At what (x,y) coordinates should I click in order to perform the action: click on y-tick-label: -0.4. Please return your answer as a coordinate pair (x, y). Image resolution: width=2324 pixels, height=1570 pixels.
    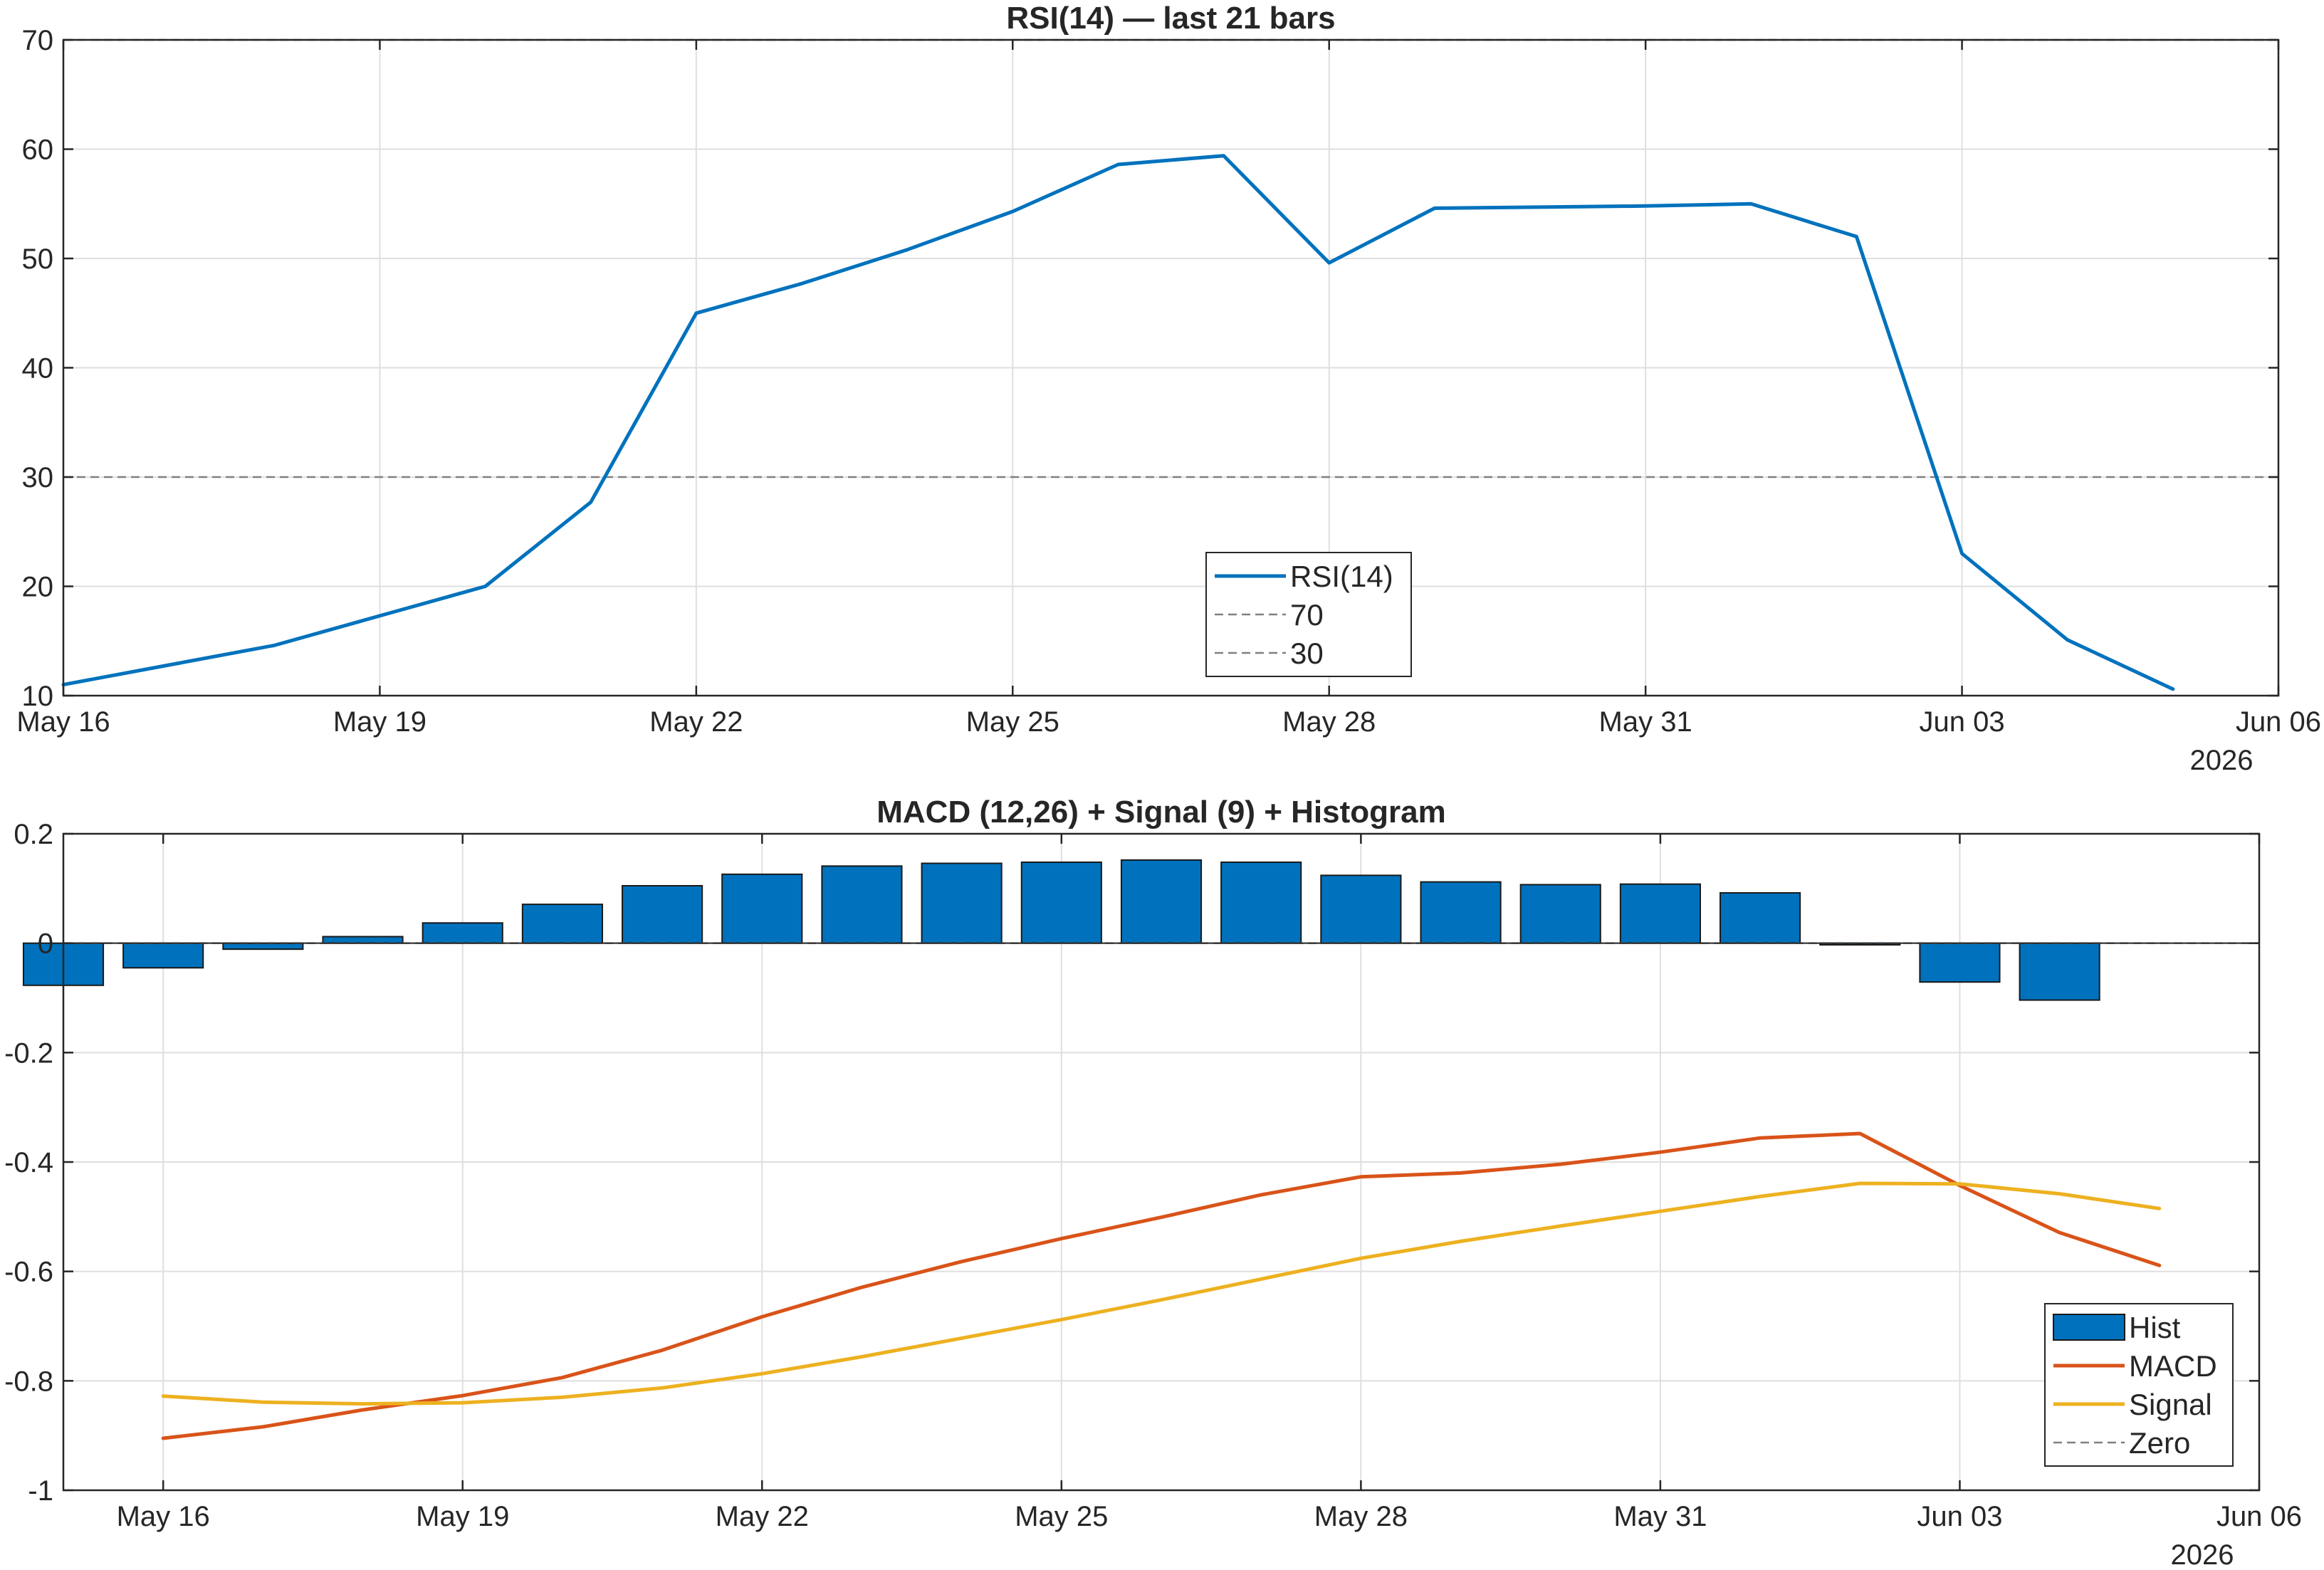
    Looking at the image, I should click on (29, 1162).